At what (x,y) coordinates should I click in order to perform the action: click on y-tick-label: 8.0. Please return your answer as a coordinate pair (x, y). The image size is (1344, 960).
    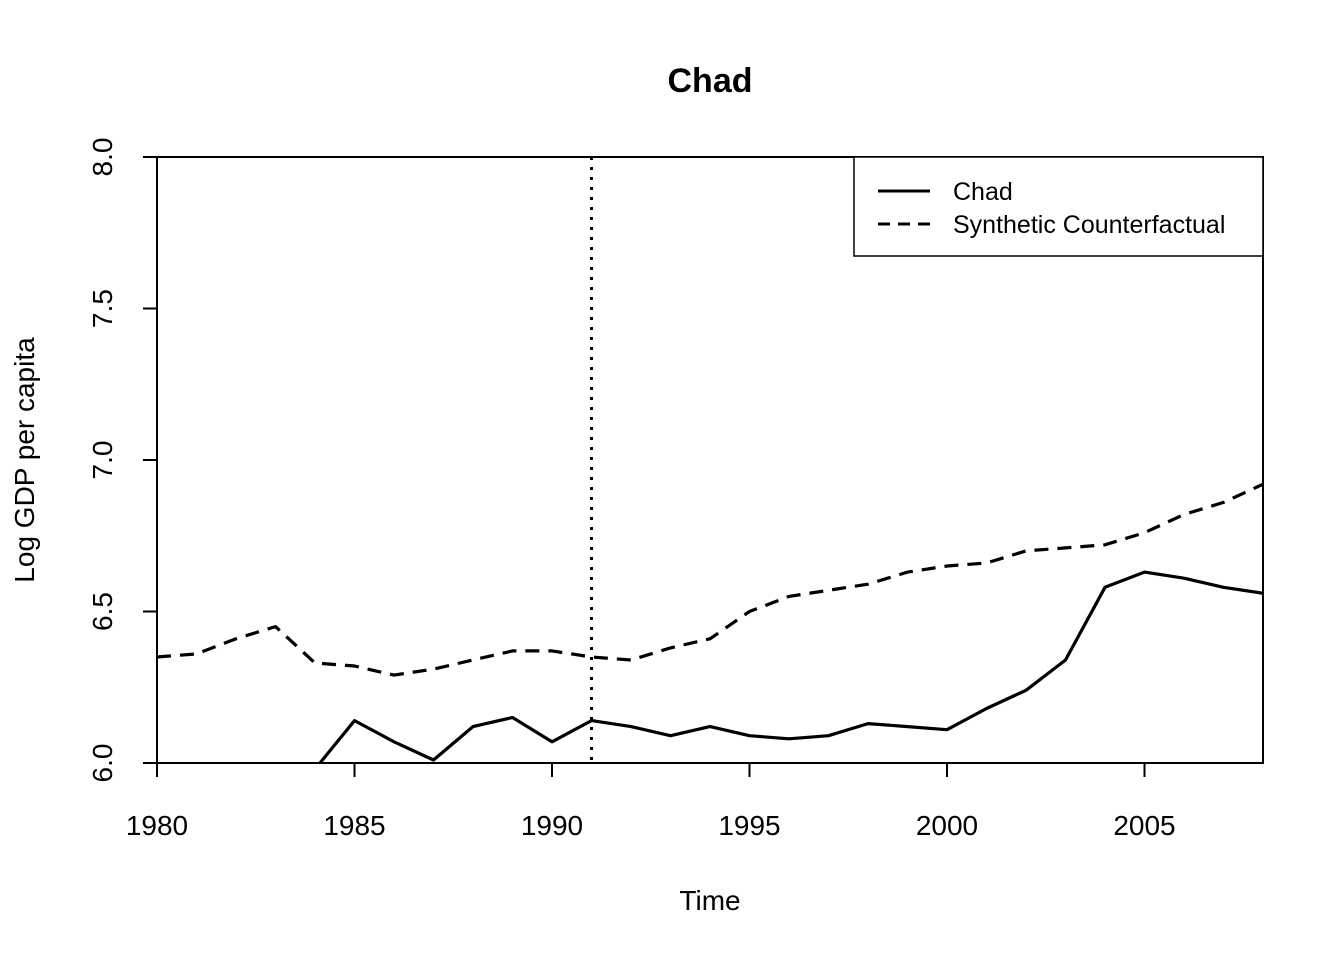
    Looking at the image, I should click on (102, 157).